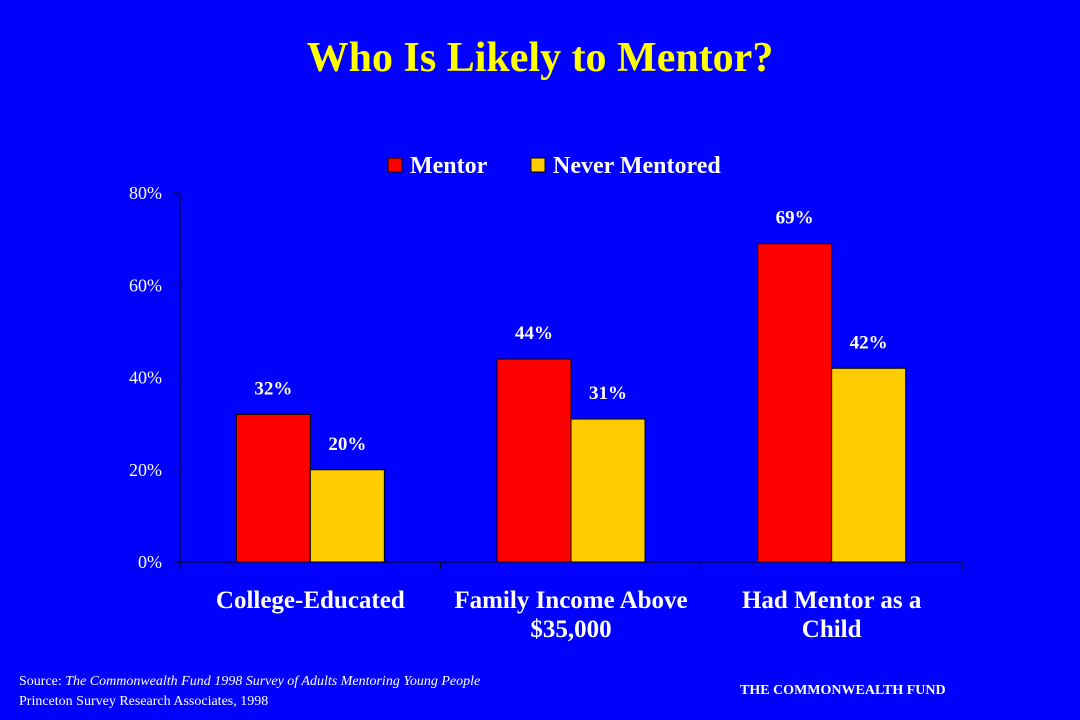 Image resolution: width=1080 pixels, height=720 pixels. Describe the element at coordinates (570, 629) in the screenshot. I see `category-label-line: $35,000` at that location.